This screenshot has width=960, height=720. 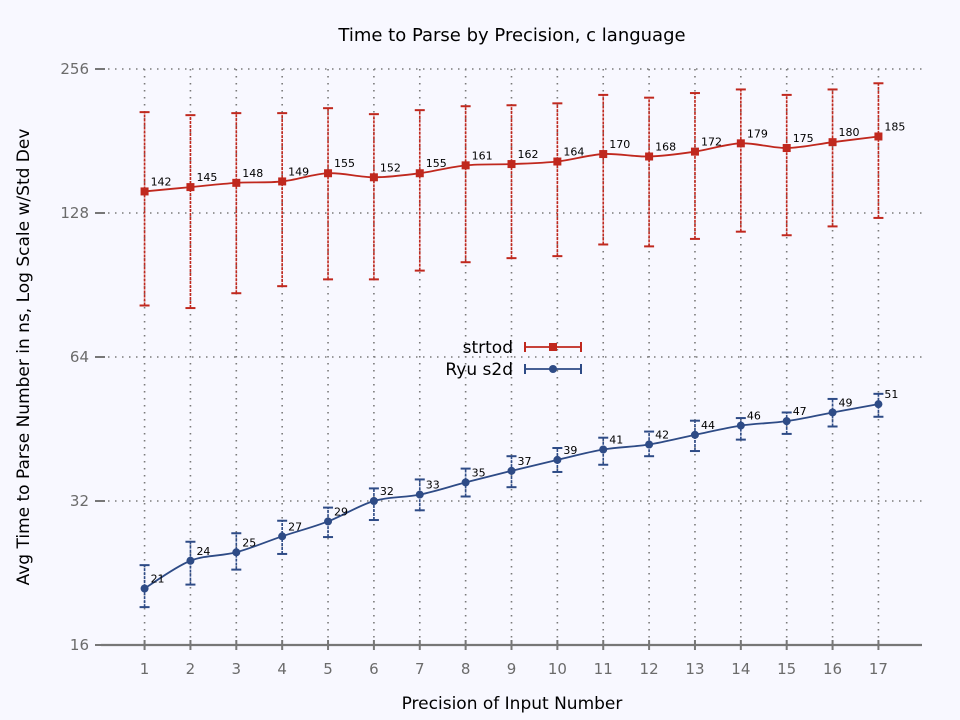 I want to click on data-label: 51, so click(x=891, y=394).